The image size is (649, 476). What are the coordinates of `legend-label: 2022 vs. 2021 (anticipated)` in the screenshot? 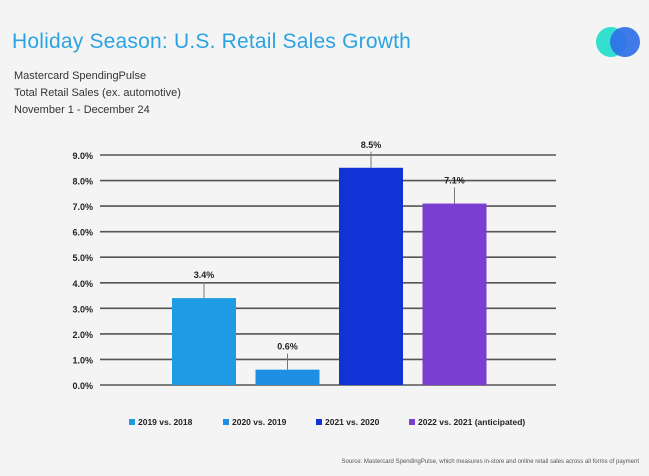 It's located at (471, 422).